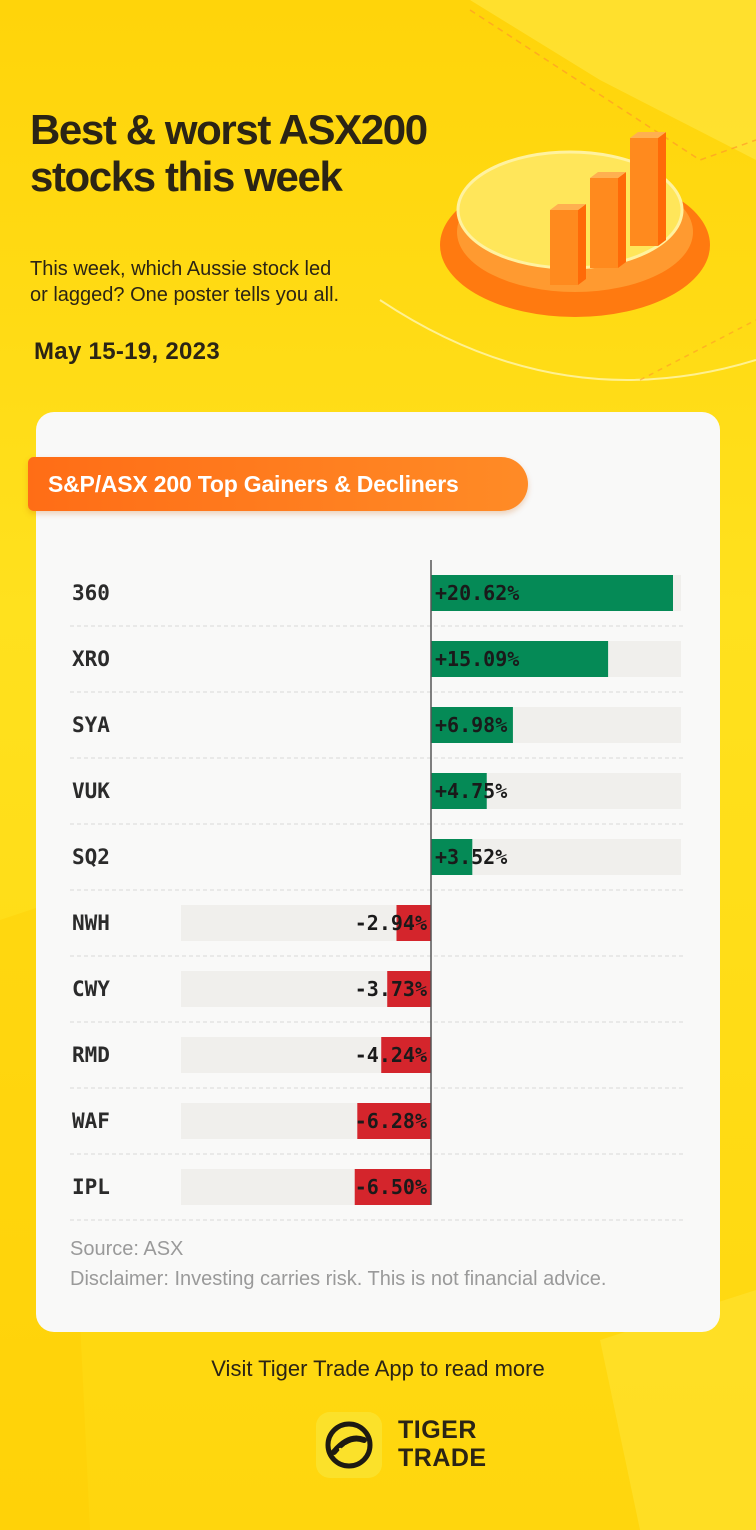  Describe the element at coordinates (127, 351) in the screenshot. I see `date-range: May 15-19, 2023` at that location.